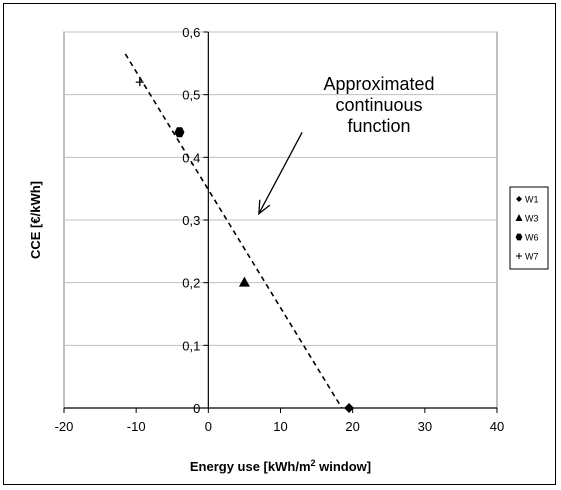 This screenshot has width=561, height=490. Describe the element at coordinates (136, 426) in the screenshot. I see `x-tick-label: -10` at that location.